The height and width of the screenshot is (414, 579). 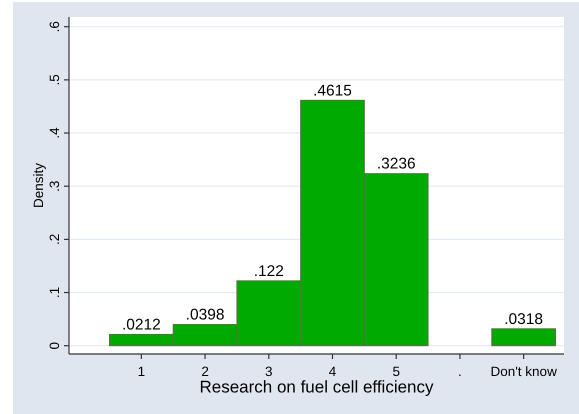 What do you see at coordinates (205, 315) in the screenshot?
I see `data-label: .0398` at bounding box center [205, 315].